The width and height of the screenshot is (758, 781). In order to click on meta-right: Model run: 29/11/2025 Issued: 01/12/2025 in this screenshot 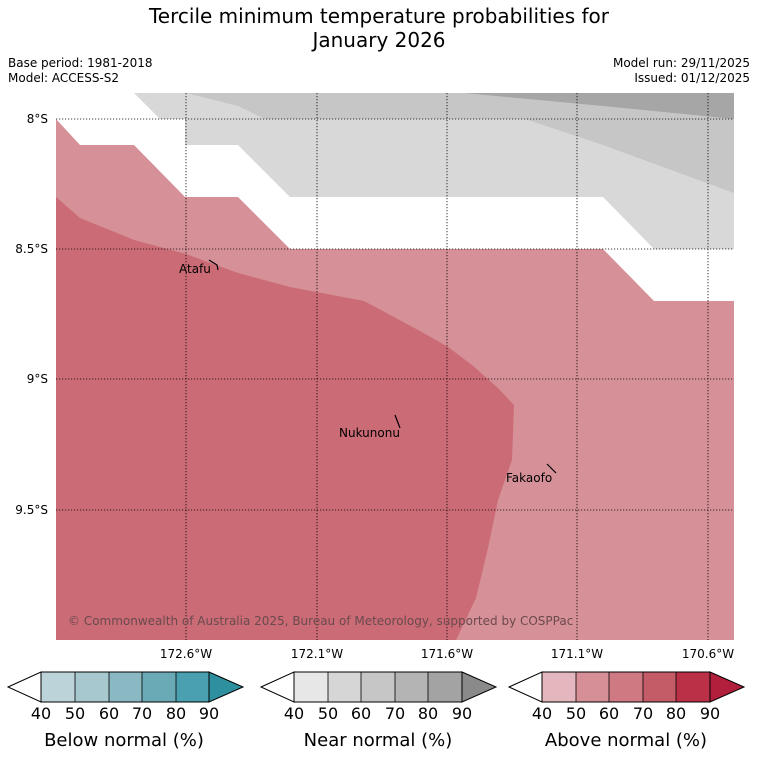, I will do `click(681, 71)`.